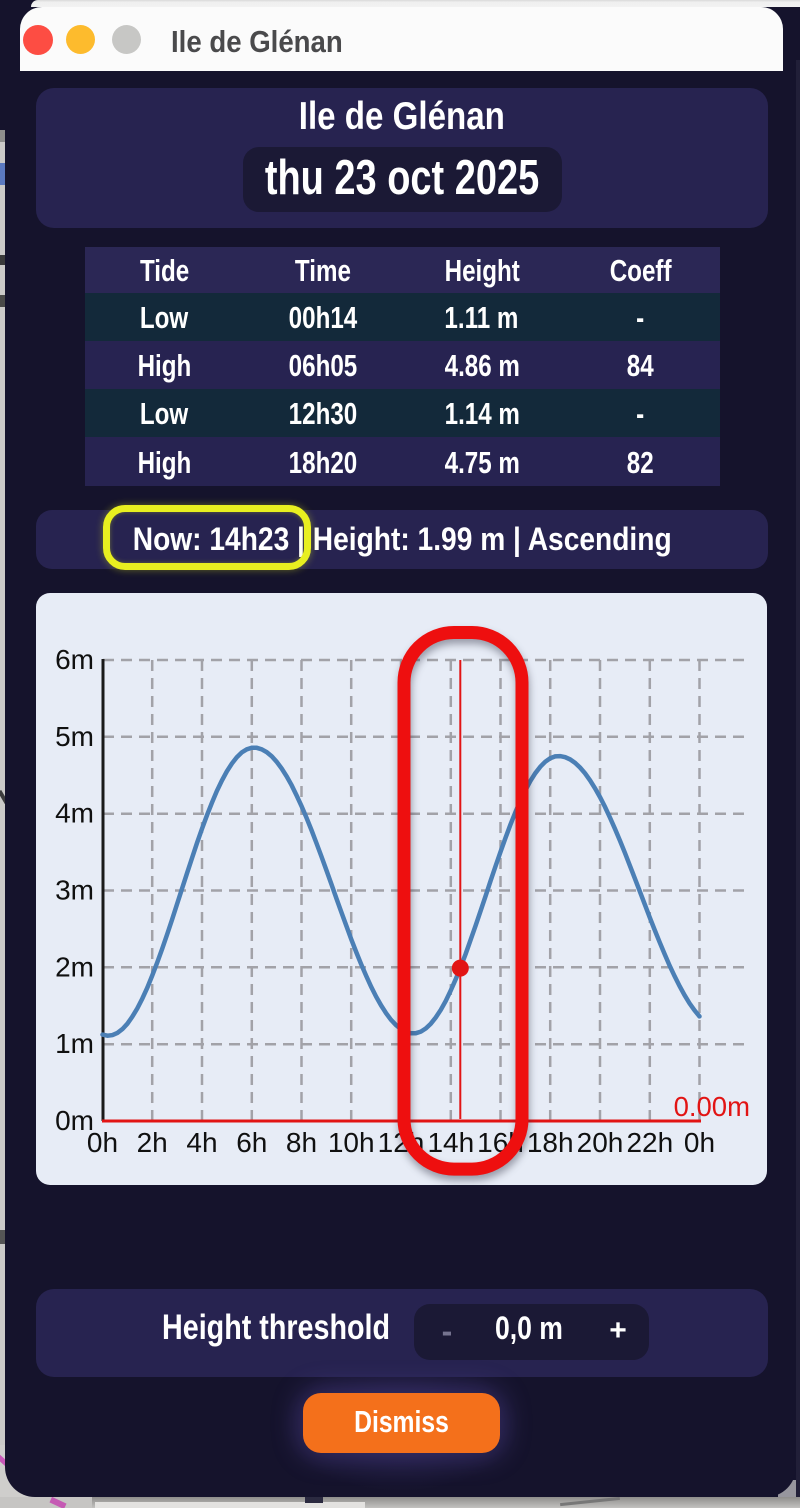 The width and height of the screenshot is (800, 1508). I want to click on svg-text: 10h, so click(351, 1142).